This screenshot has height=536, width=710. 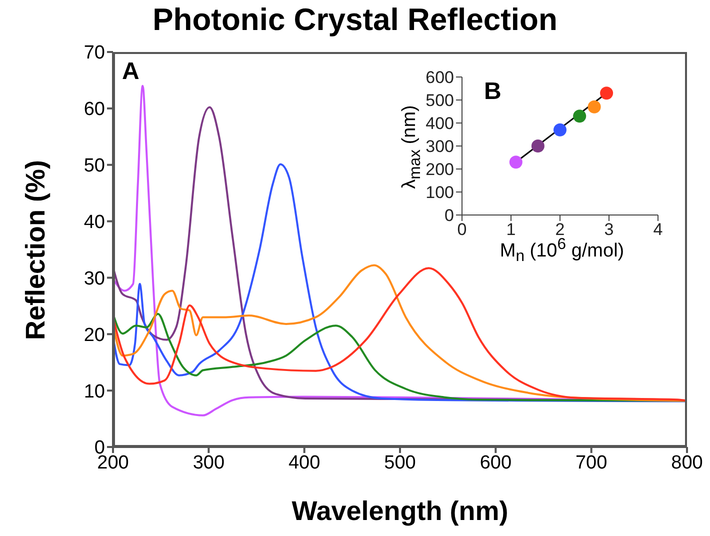 I want to click on y-tick-label: 300, so click(x=440, y=146).